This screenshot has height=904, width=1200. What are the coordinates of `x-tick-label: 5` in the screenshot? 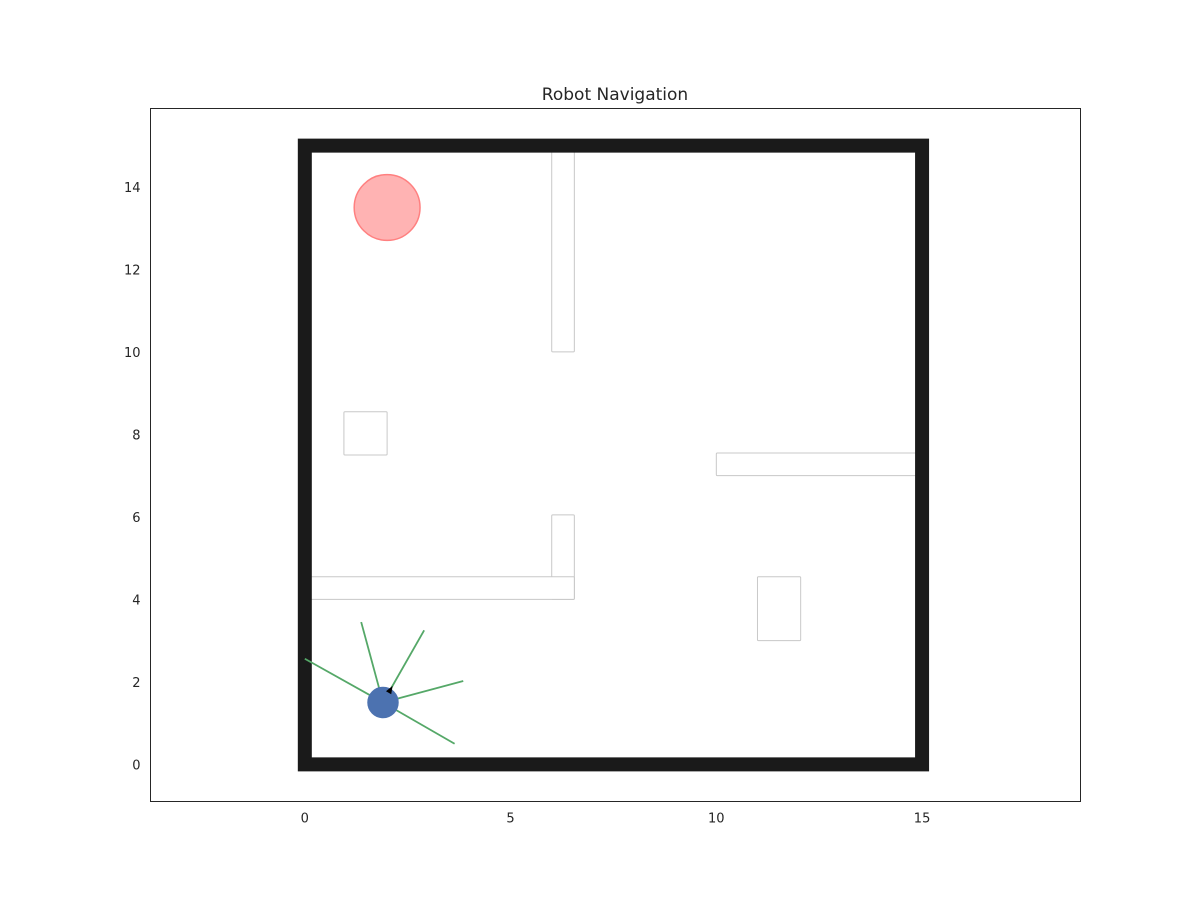 It's located at (510, 819).